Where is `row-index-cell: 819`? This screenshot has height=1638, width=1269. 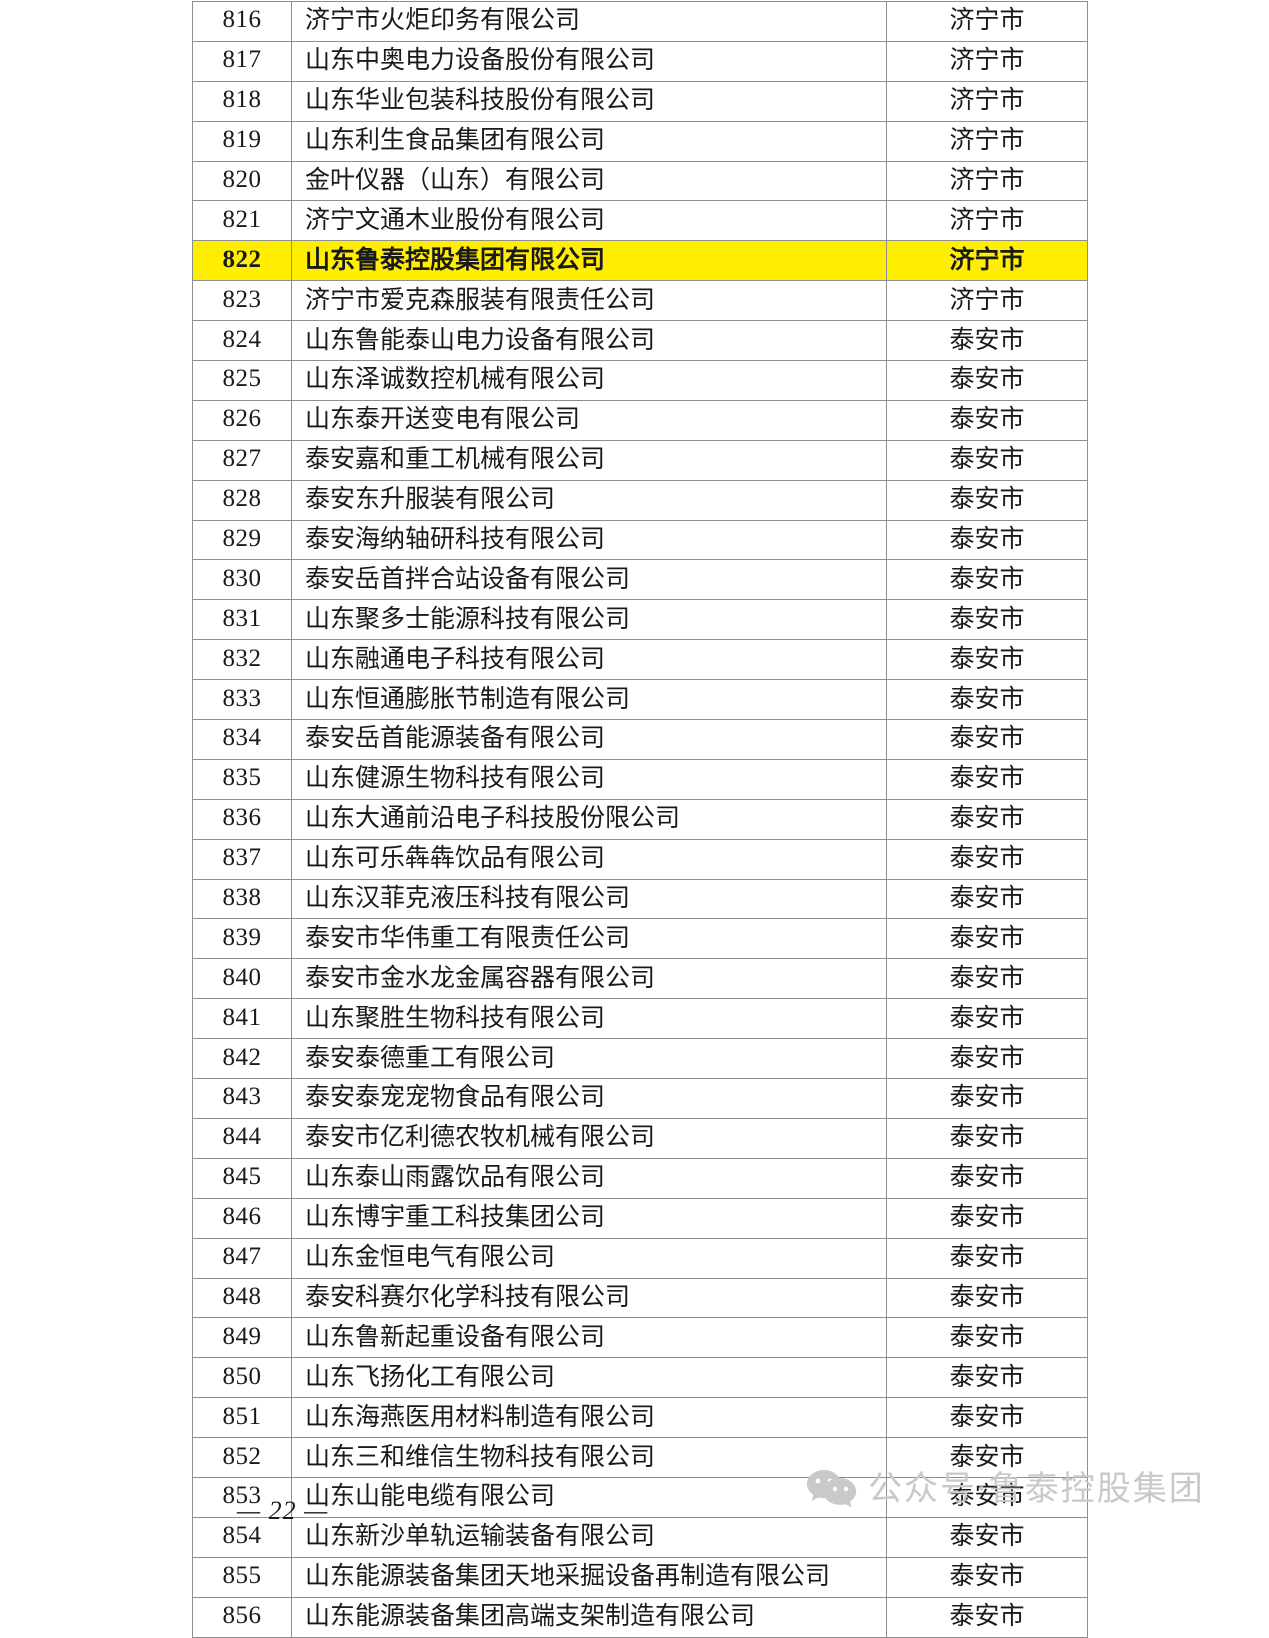
row-index-cell: 819 is located at coordinates (242, 141).